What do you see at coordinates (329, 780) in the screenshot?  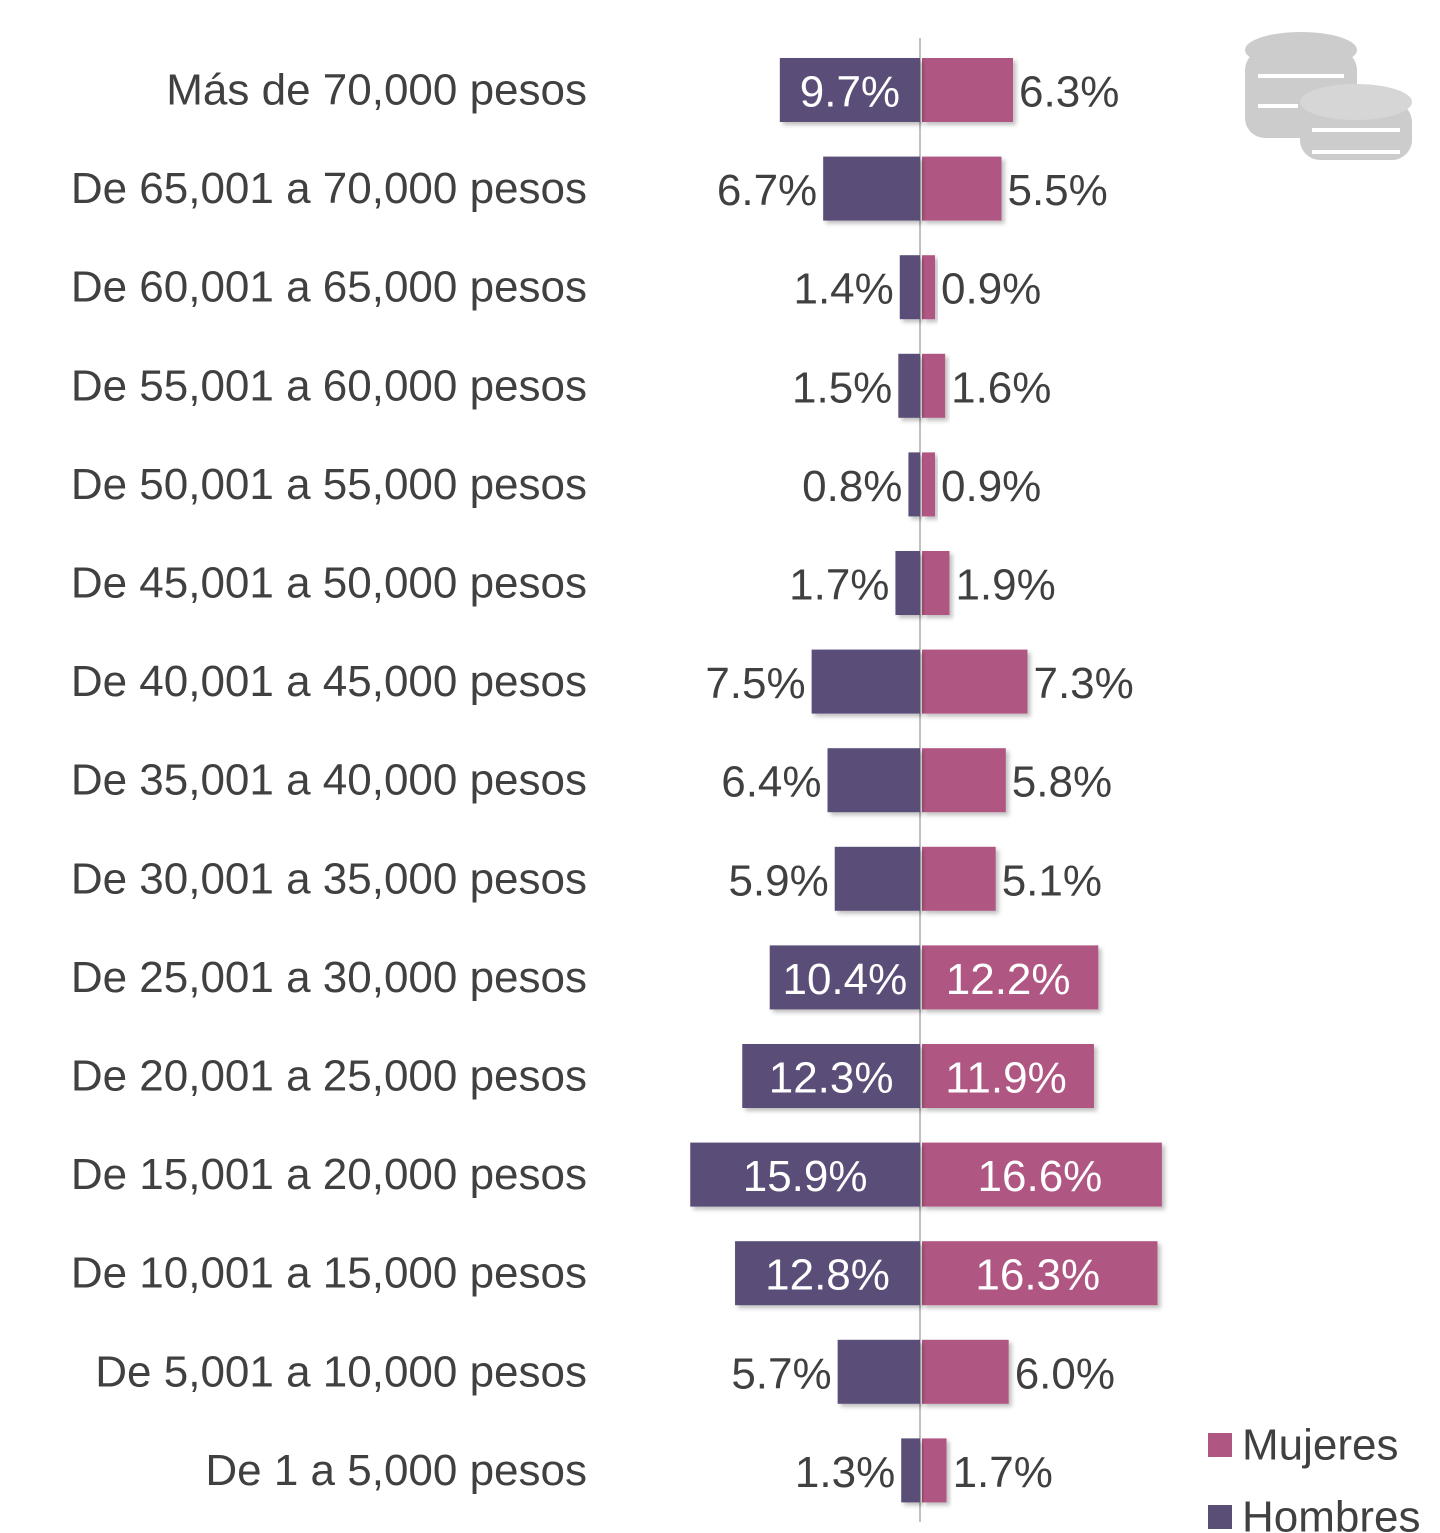 I see `category-label: De 35,001 a 40,000 pesos` at bounding box center [329, 780].